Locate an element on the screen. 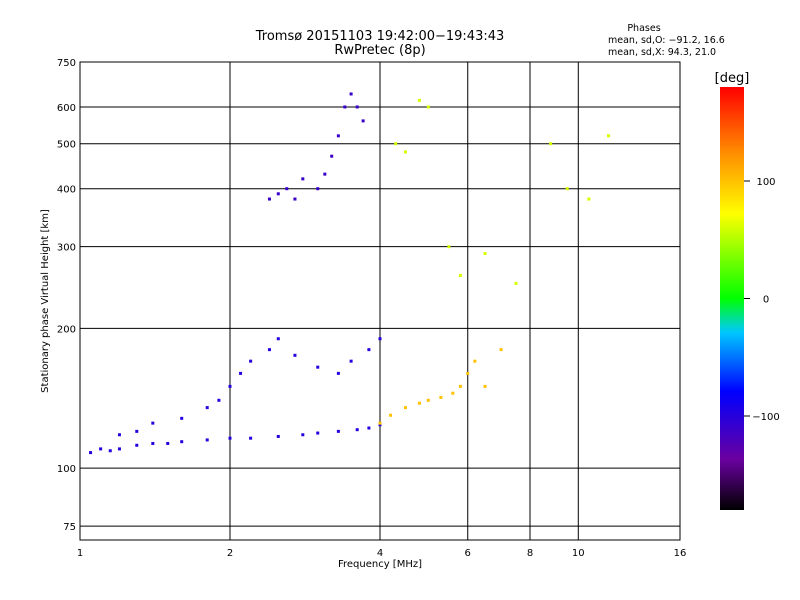  x-tick-label: 10 is located at coordinates (578, 553).